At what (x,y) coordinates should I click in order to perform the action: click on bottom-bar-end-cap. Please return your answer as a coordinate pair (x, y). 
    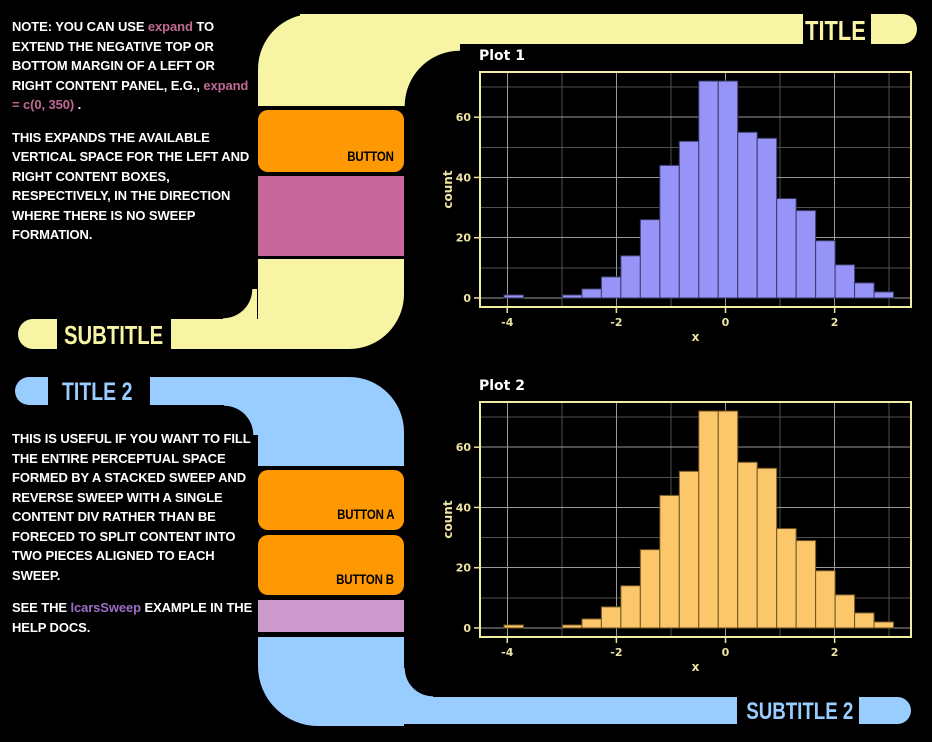
    Looking at the image, I should click on (885, 710).